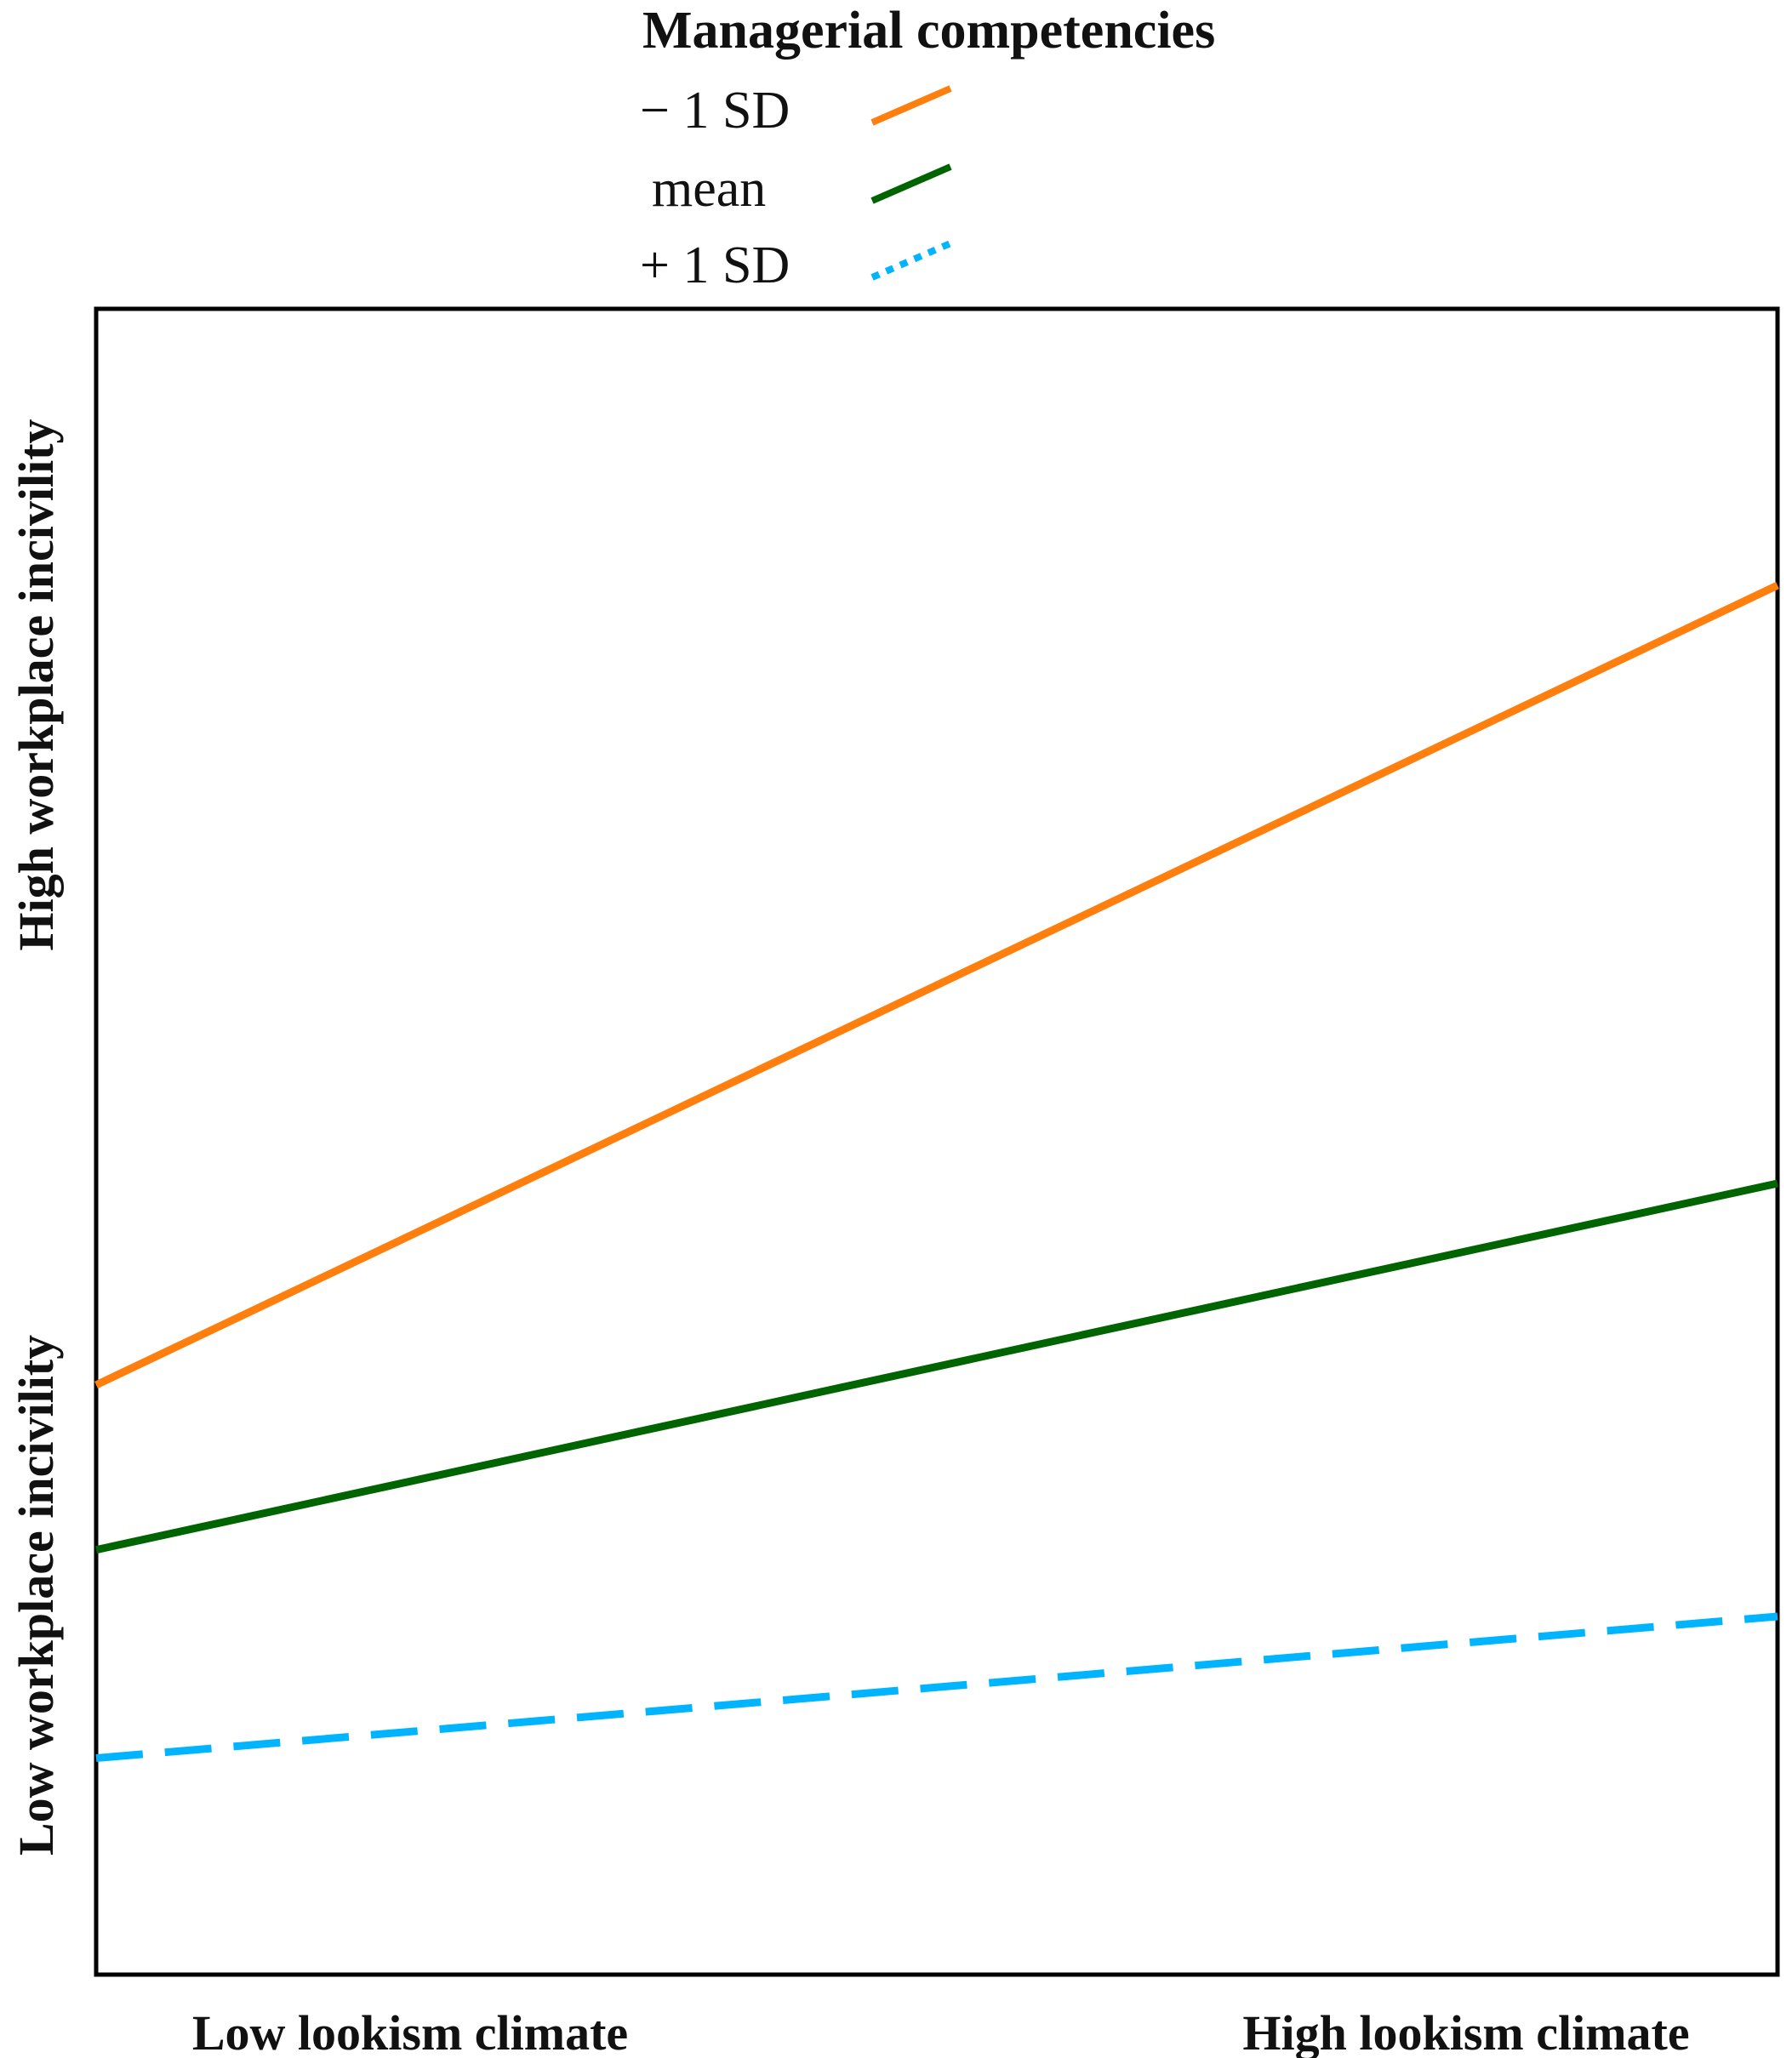 The image size is (1792, 2058). Describe the element at coordinates (1465, 2032) in the screenshot. I see `x-tick-label-high: High lookism climate` at that location.